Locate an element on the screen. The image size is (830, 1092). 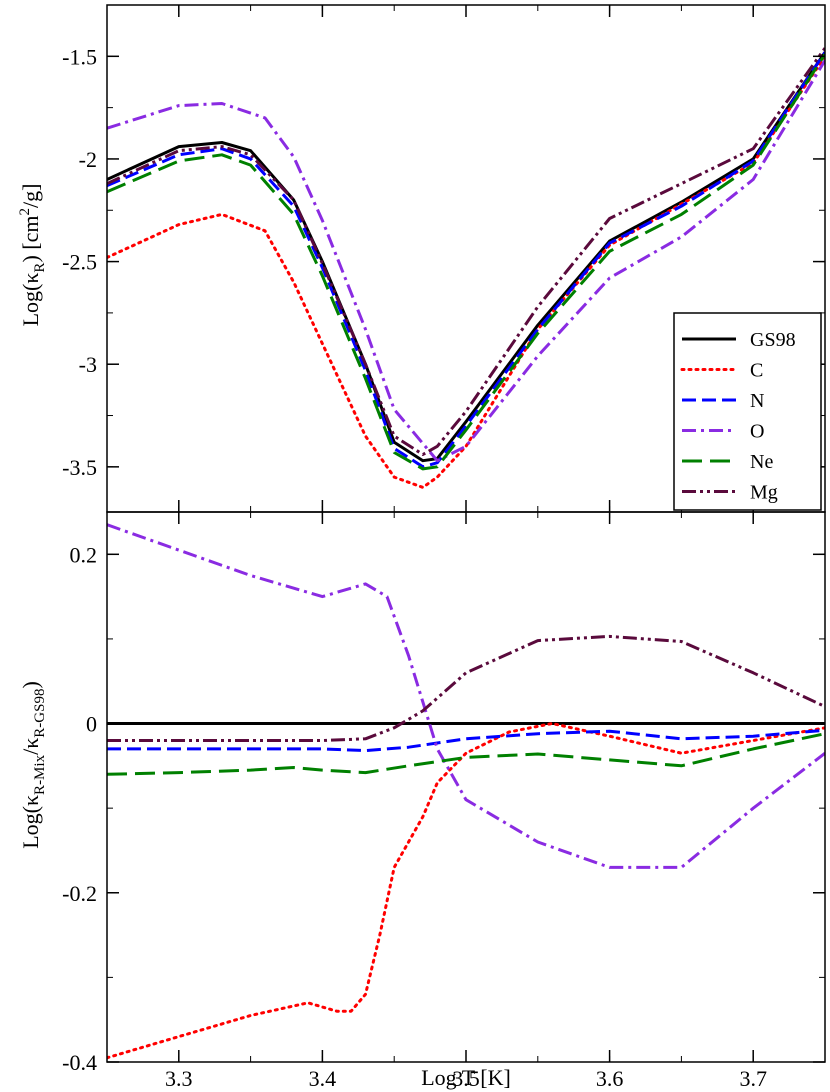
legend-box is located at coordinates (747, 411).